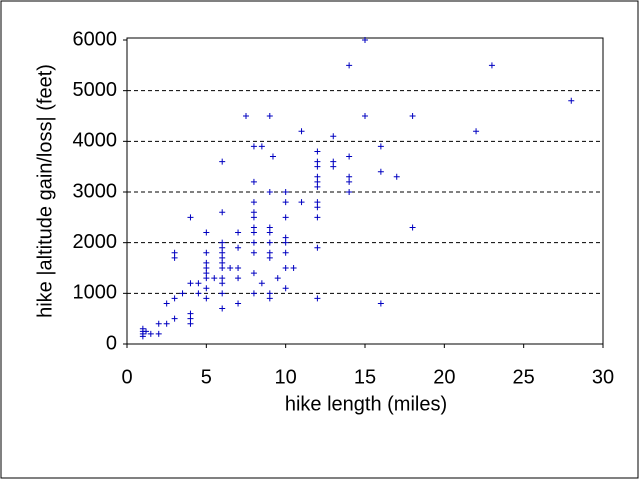 Image resolution: width=640 pixels, height=480 pixels. I want to click on x-tick-label: 5, so click(206, 377).